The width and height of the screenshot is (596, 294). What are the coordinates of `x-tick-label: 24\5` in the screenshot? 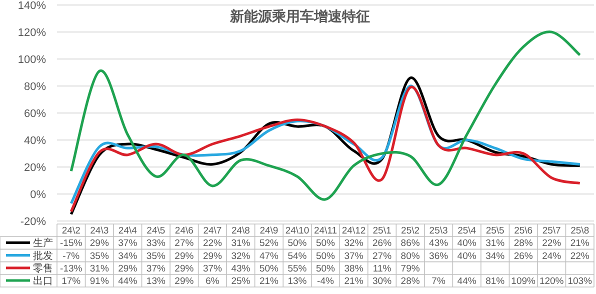 It's located at (156, 231).